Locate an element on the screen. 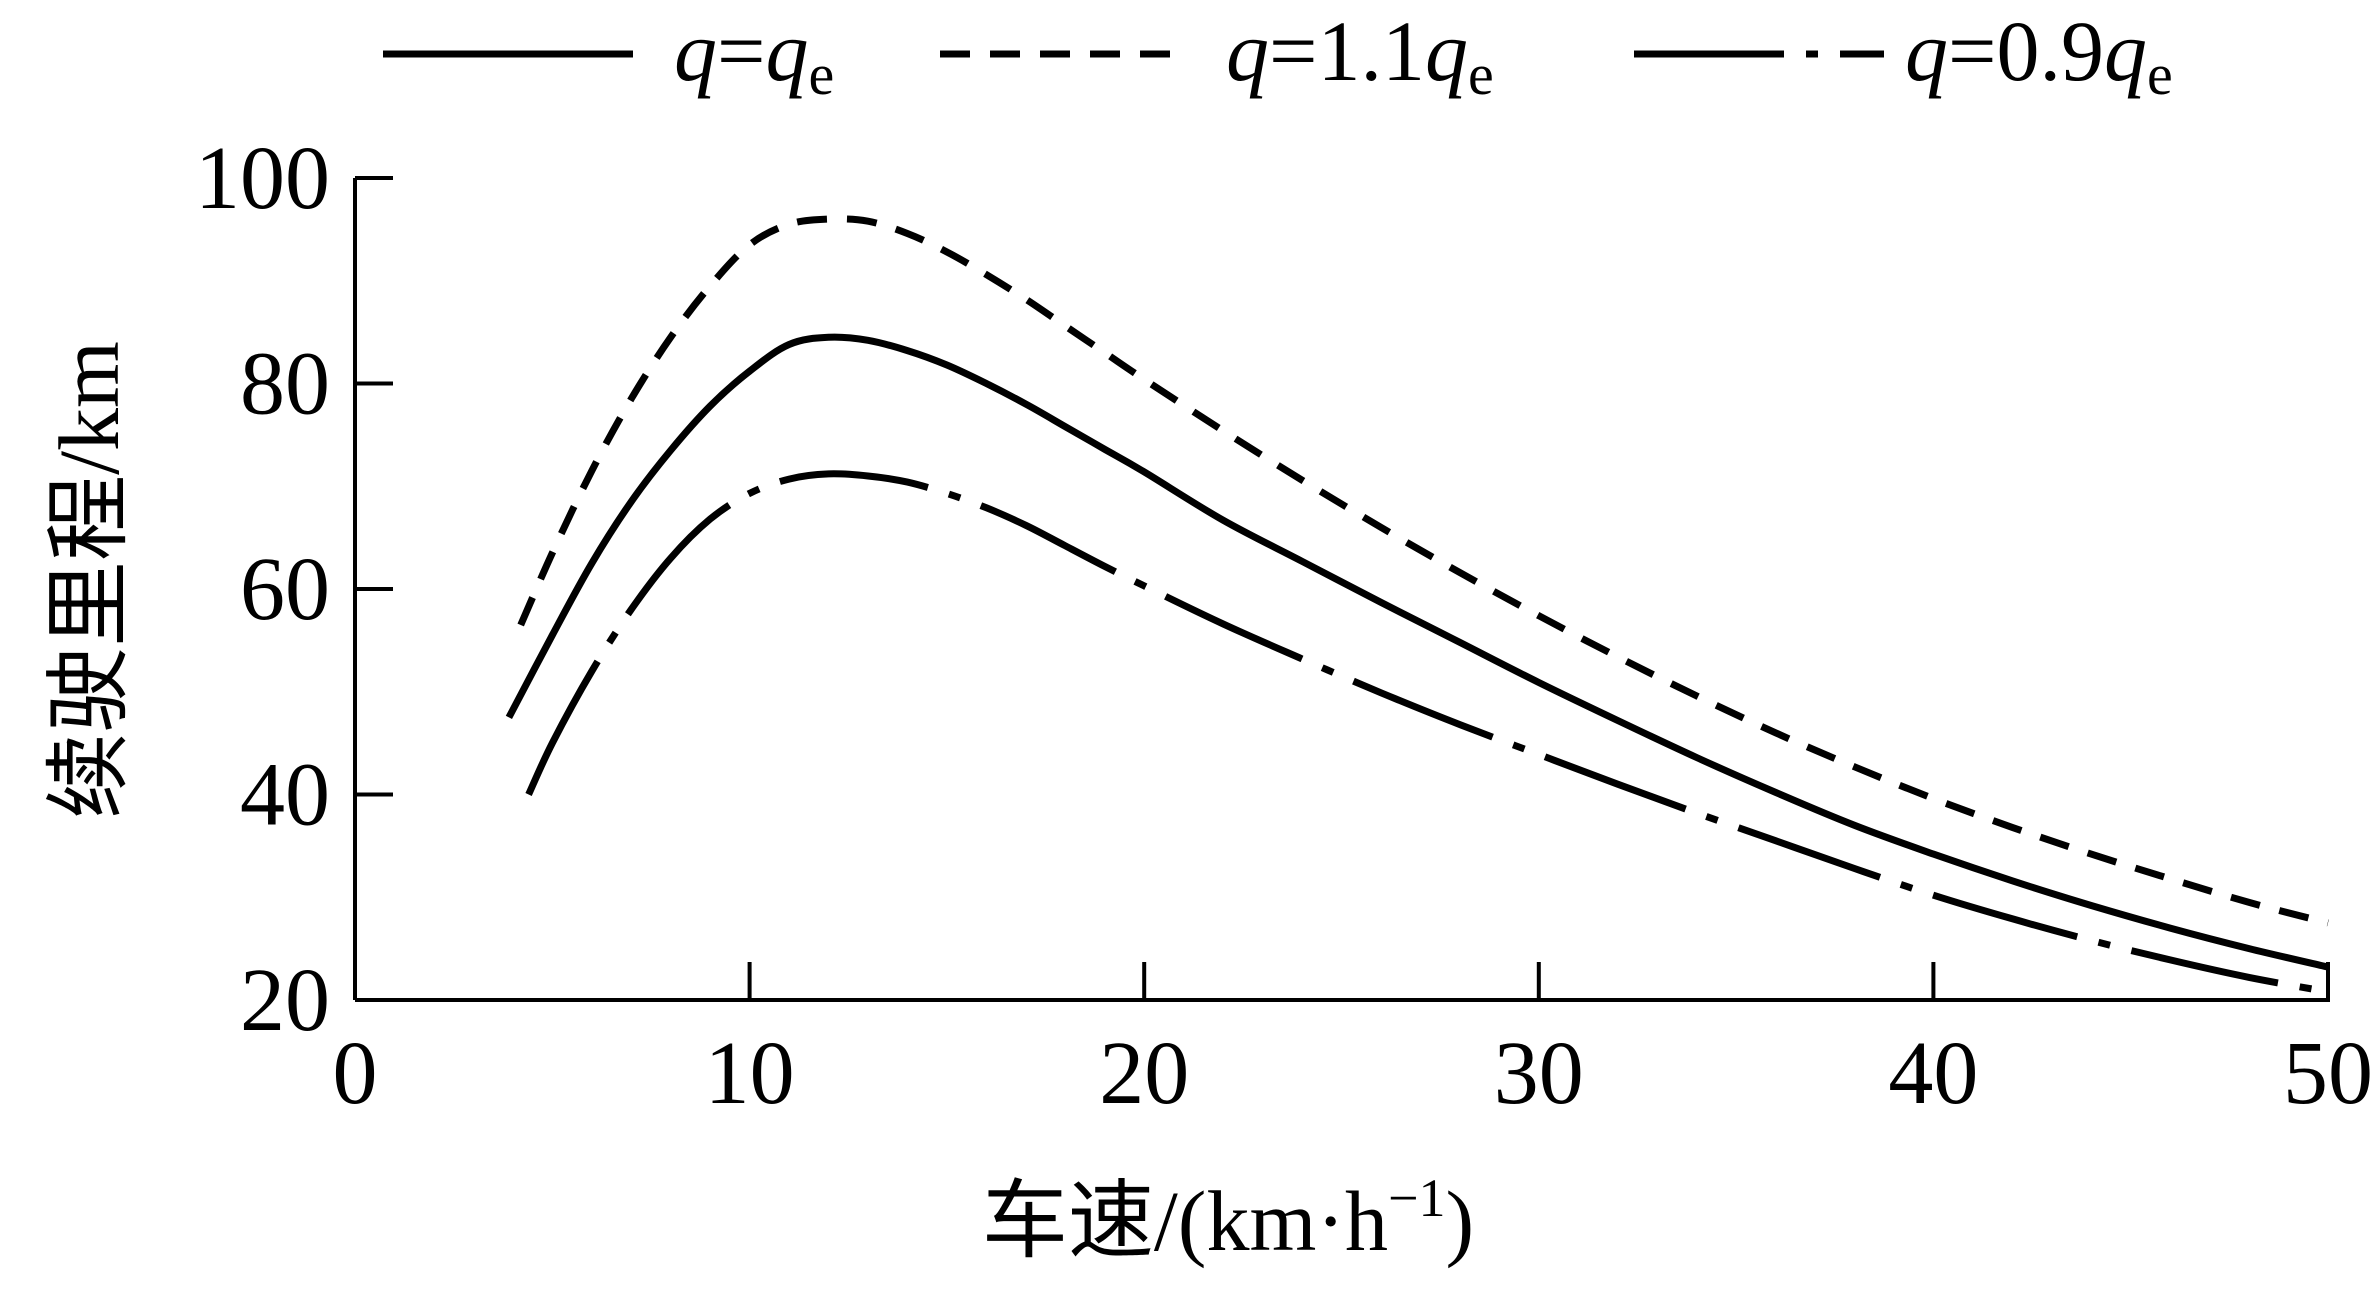  y-tick-label: 60 is located at coordinates (285, 589).